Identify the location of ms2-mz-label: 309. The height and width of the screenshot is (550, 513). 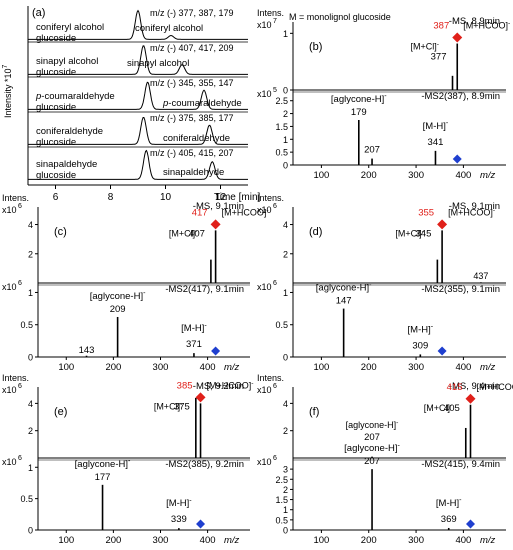
(420, 345).